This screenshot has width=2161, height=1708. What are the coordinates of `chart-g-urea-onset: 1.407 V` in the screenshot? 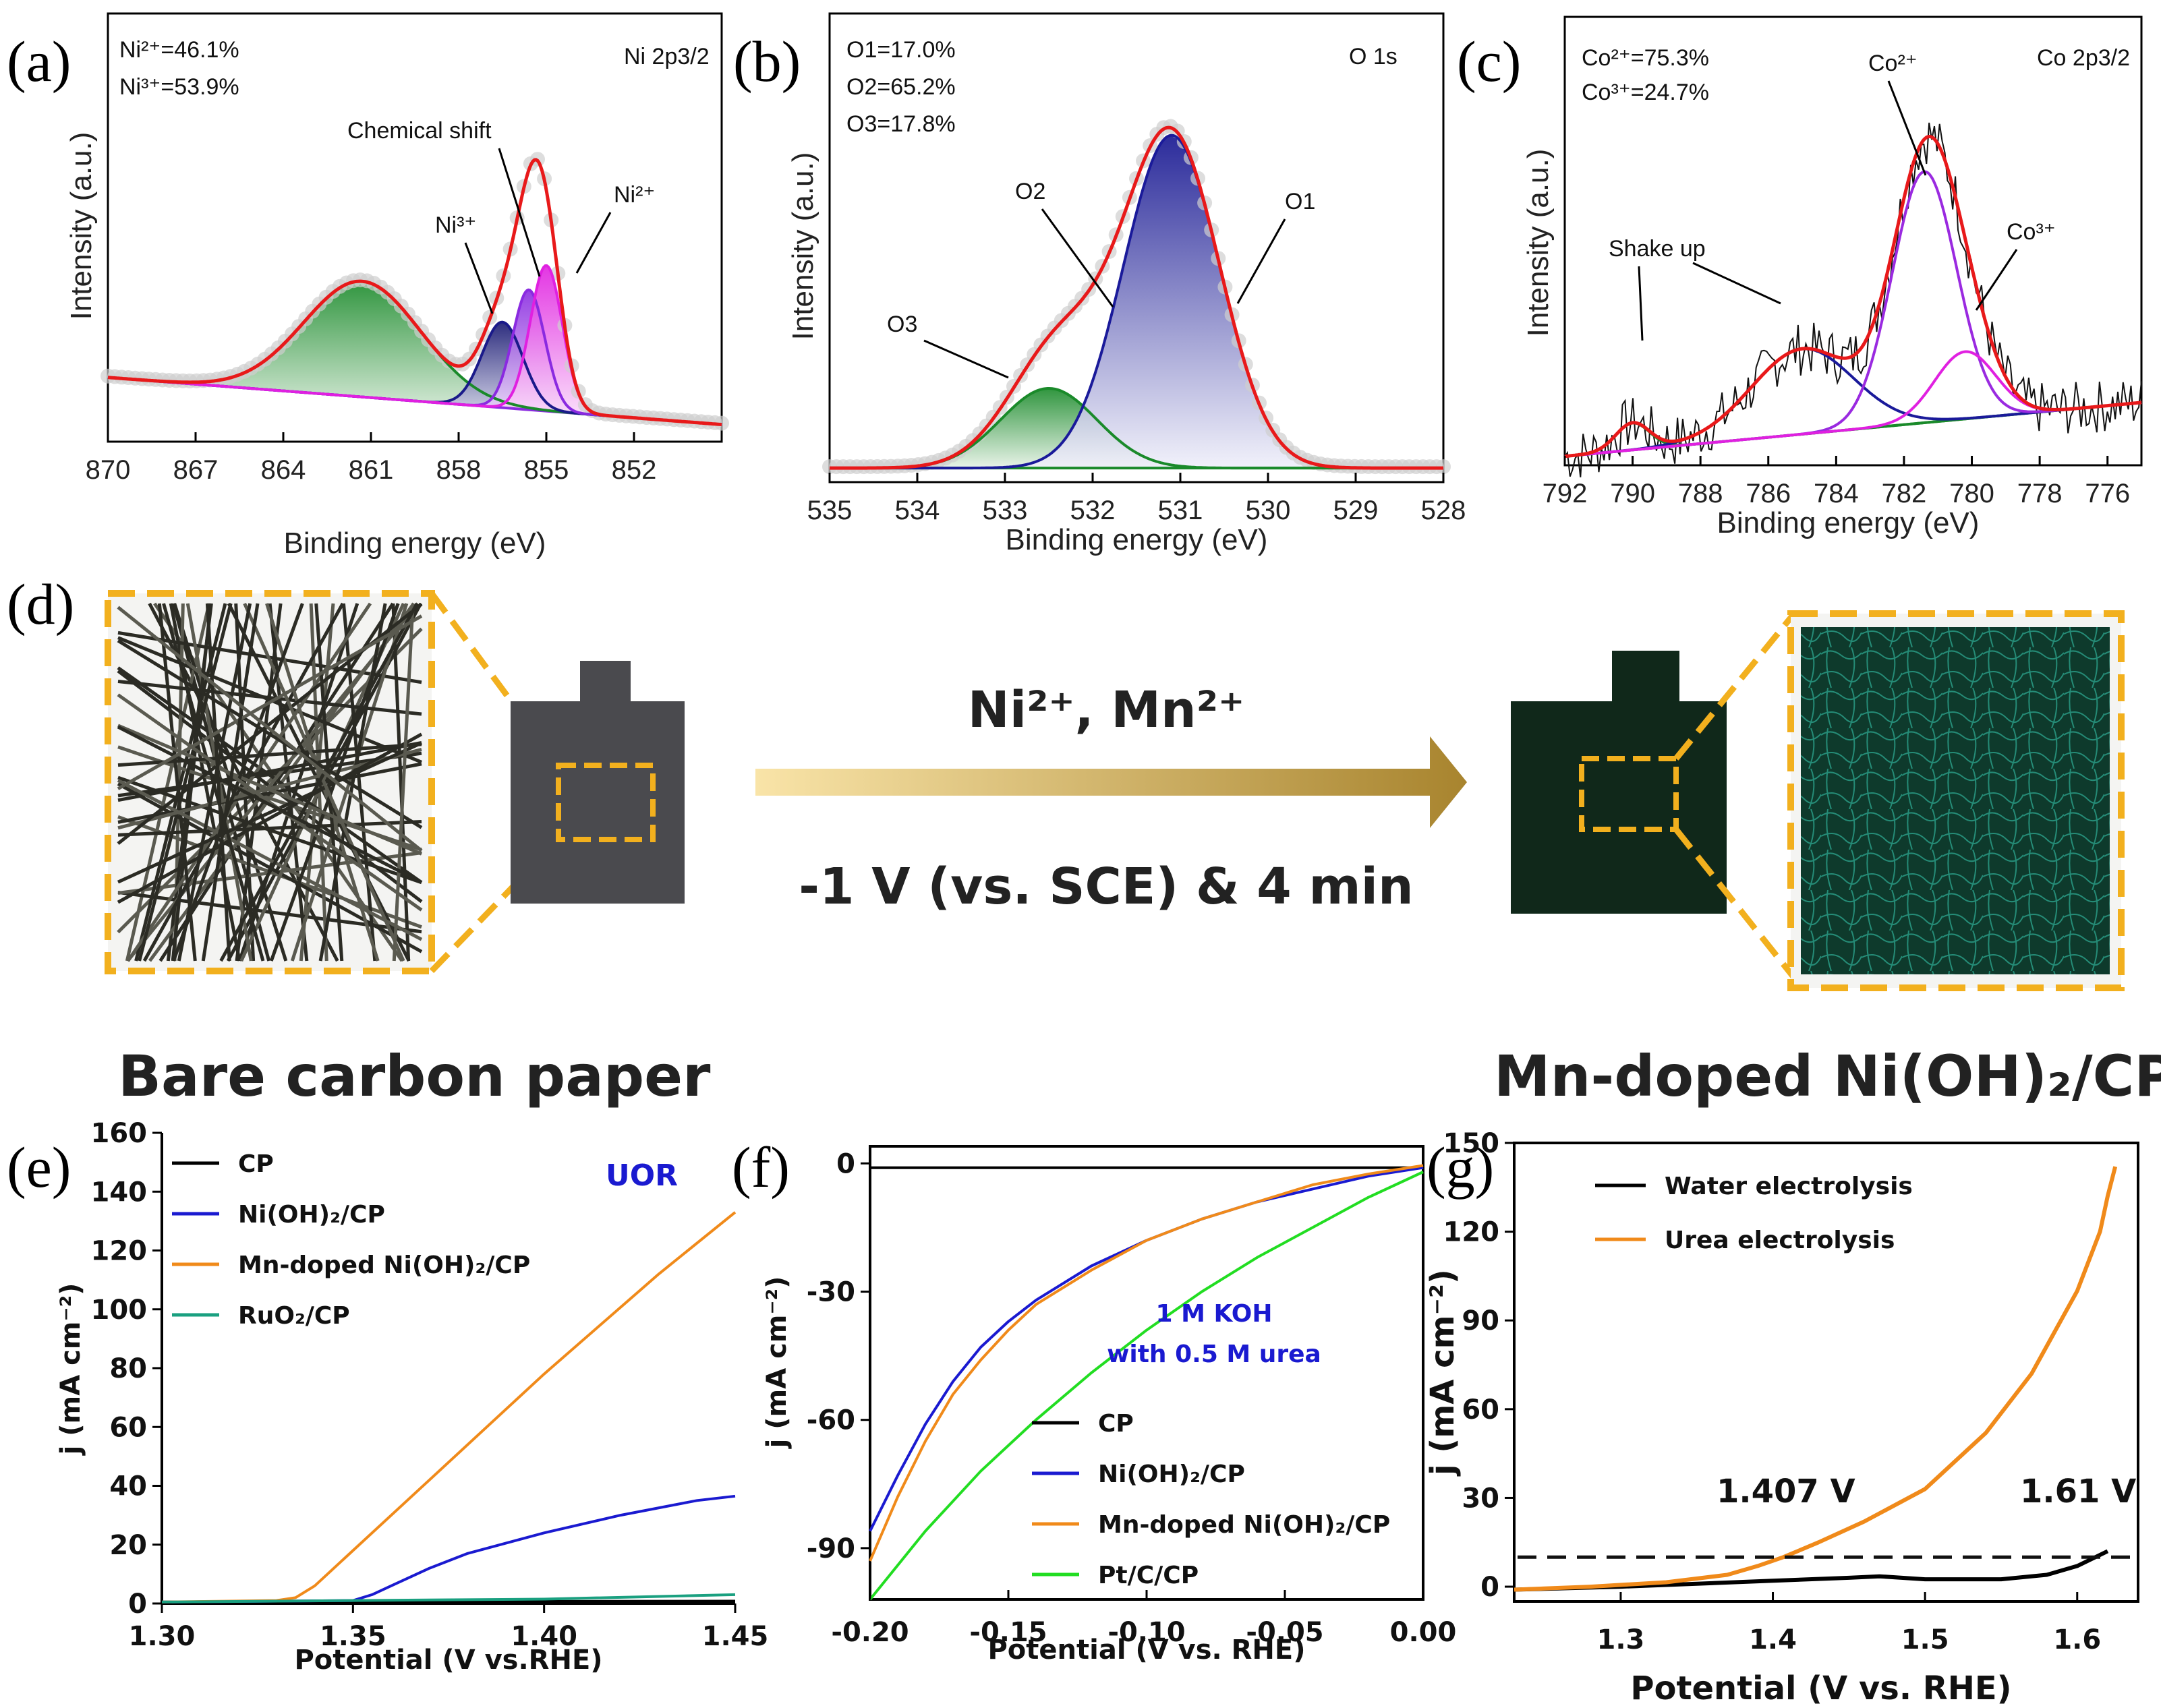 It's located at (1786, 1491).